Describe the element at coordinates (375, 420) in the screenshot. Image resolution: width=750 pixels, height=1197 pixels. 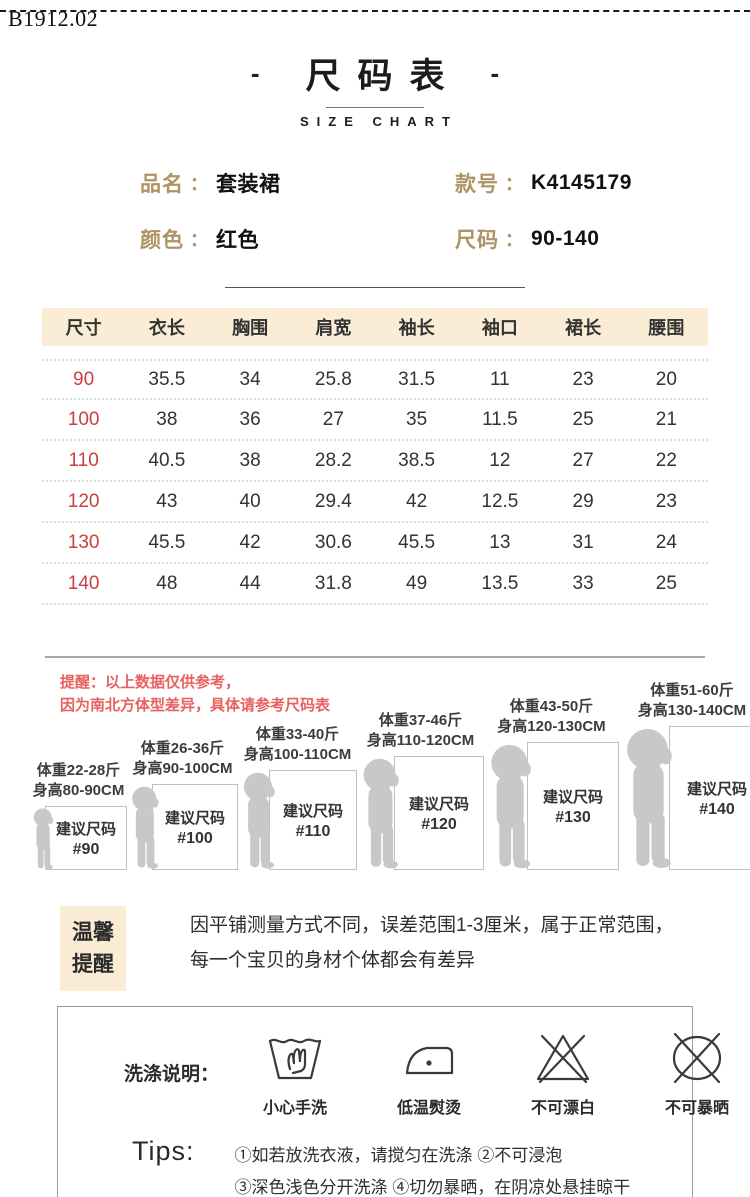
I see `table-row: 100 38 36 27 35 11.5 25 21` at that location.